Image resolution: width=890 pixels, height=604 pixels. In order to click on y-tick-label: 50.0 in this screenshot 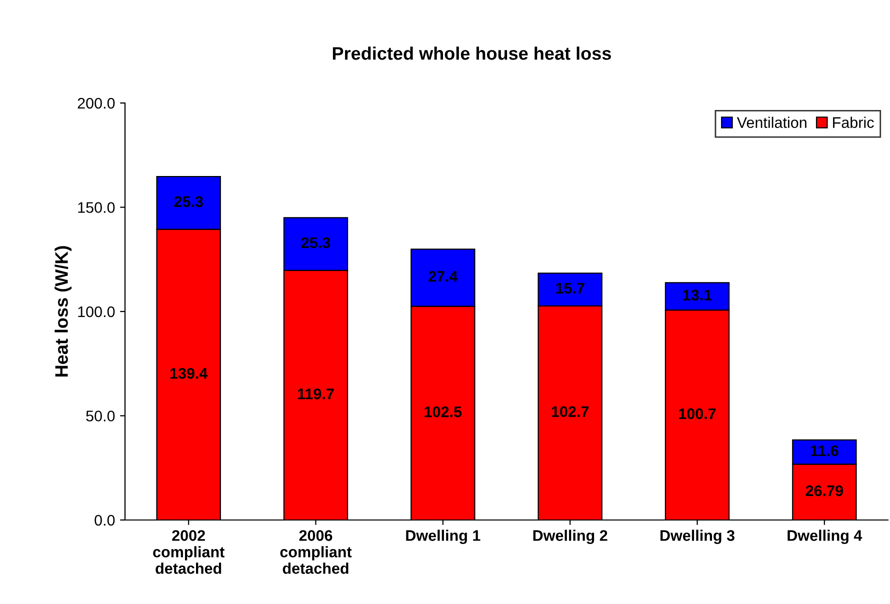, I will do `click(100, 416)`.